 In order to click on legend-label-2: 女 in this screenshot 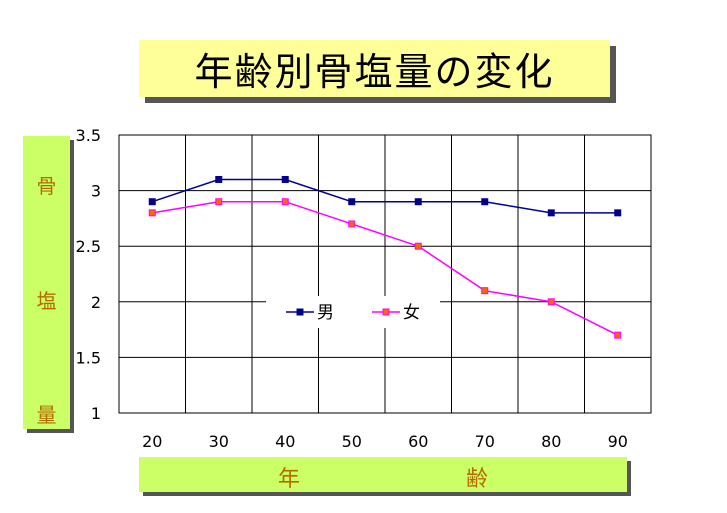, I will do `click(411, 313)`.